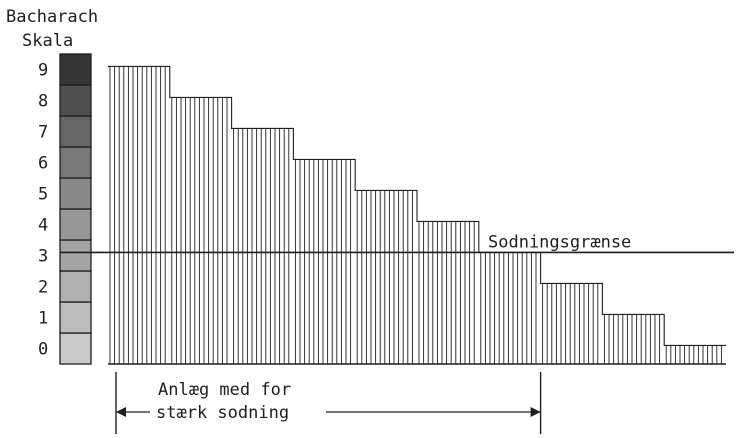 The height and width of the screenshot is (438, 738). I want to click on scale-tick-4: 4, so click(43, 226).